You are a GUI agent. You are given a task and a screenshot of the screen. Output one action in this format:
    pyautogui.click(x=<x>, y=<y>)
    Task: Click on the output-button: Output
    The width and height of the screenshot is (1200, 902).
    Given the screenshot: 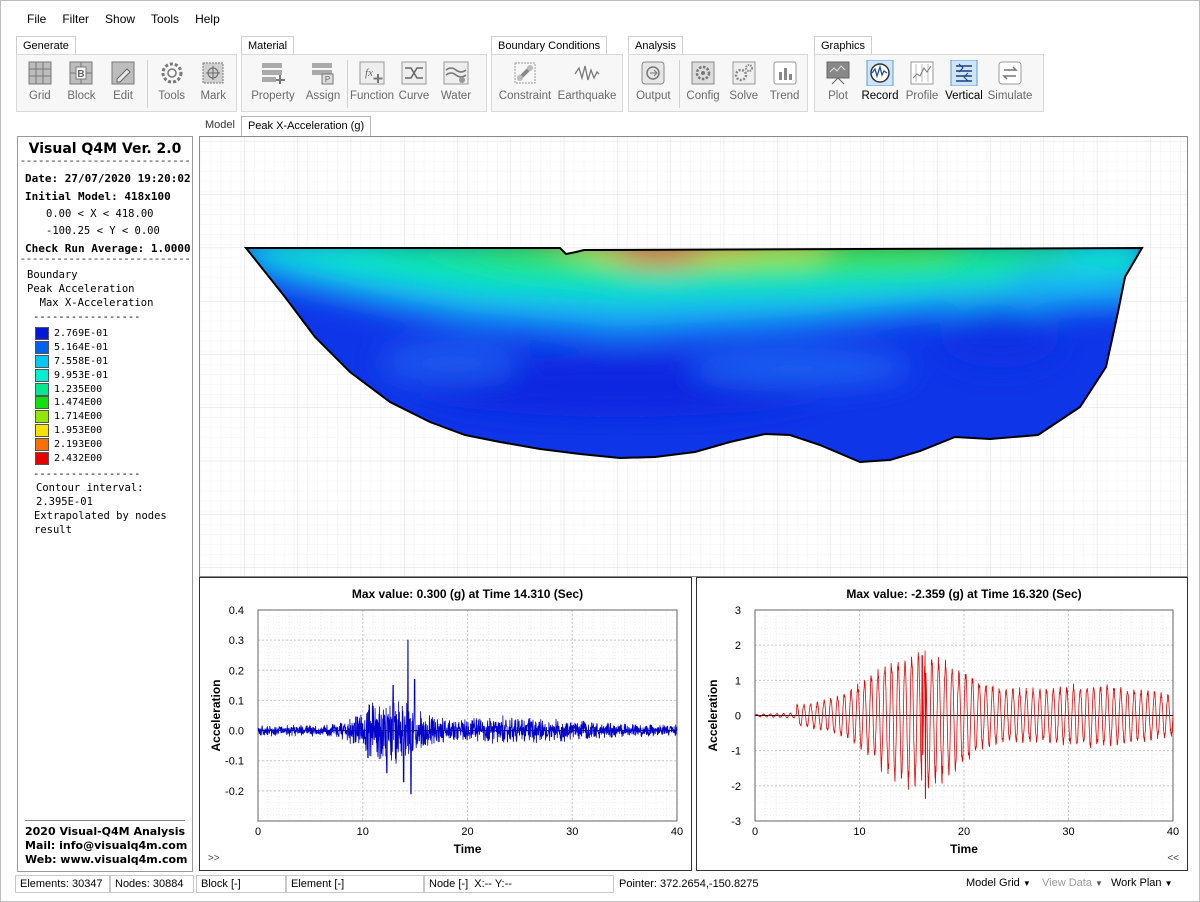 What is the action you would take?
    pyautogui.click(x=653, y=83)
    